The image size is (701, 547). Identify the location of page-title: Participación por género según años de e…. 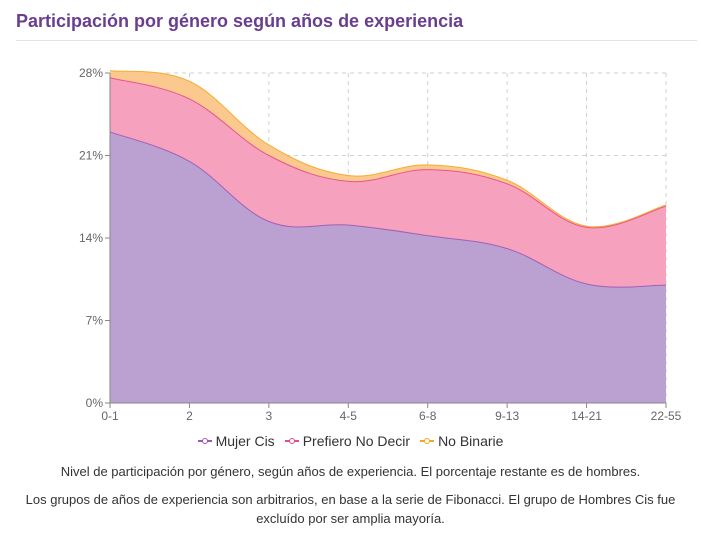
(240, 21).